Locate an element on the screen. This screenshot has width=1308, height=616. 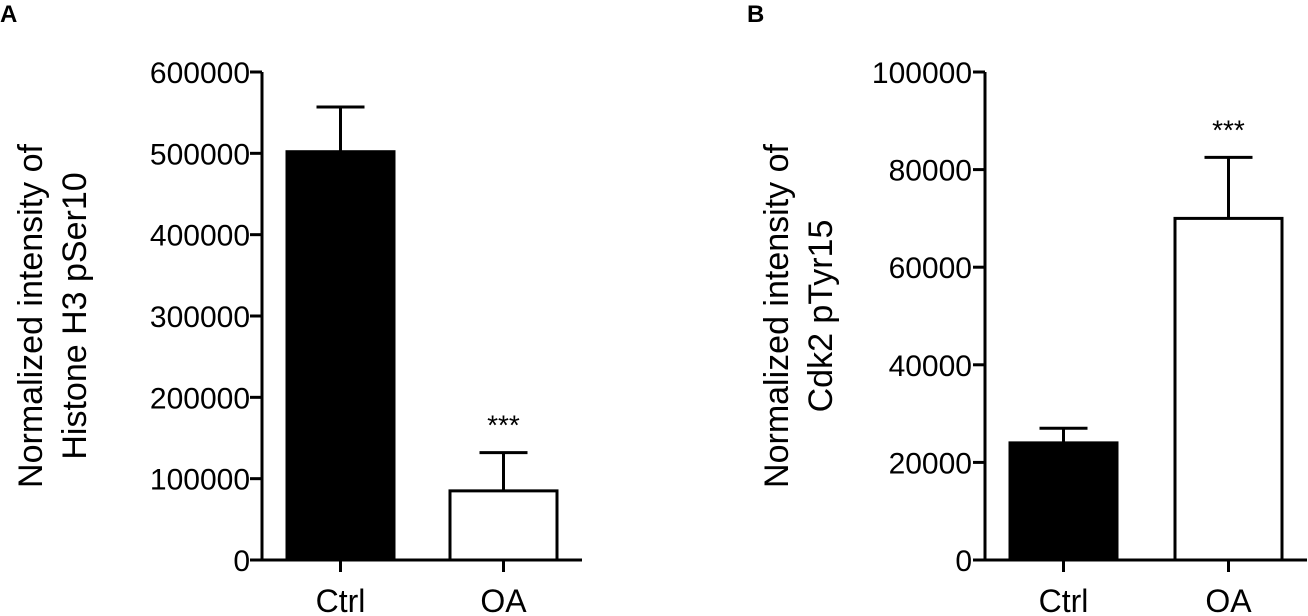
y-axis-title: Cdk2 pTyr15 is located at coordinates (821, 316).